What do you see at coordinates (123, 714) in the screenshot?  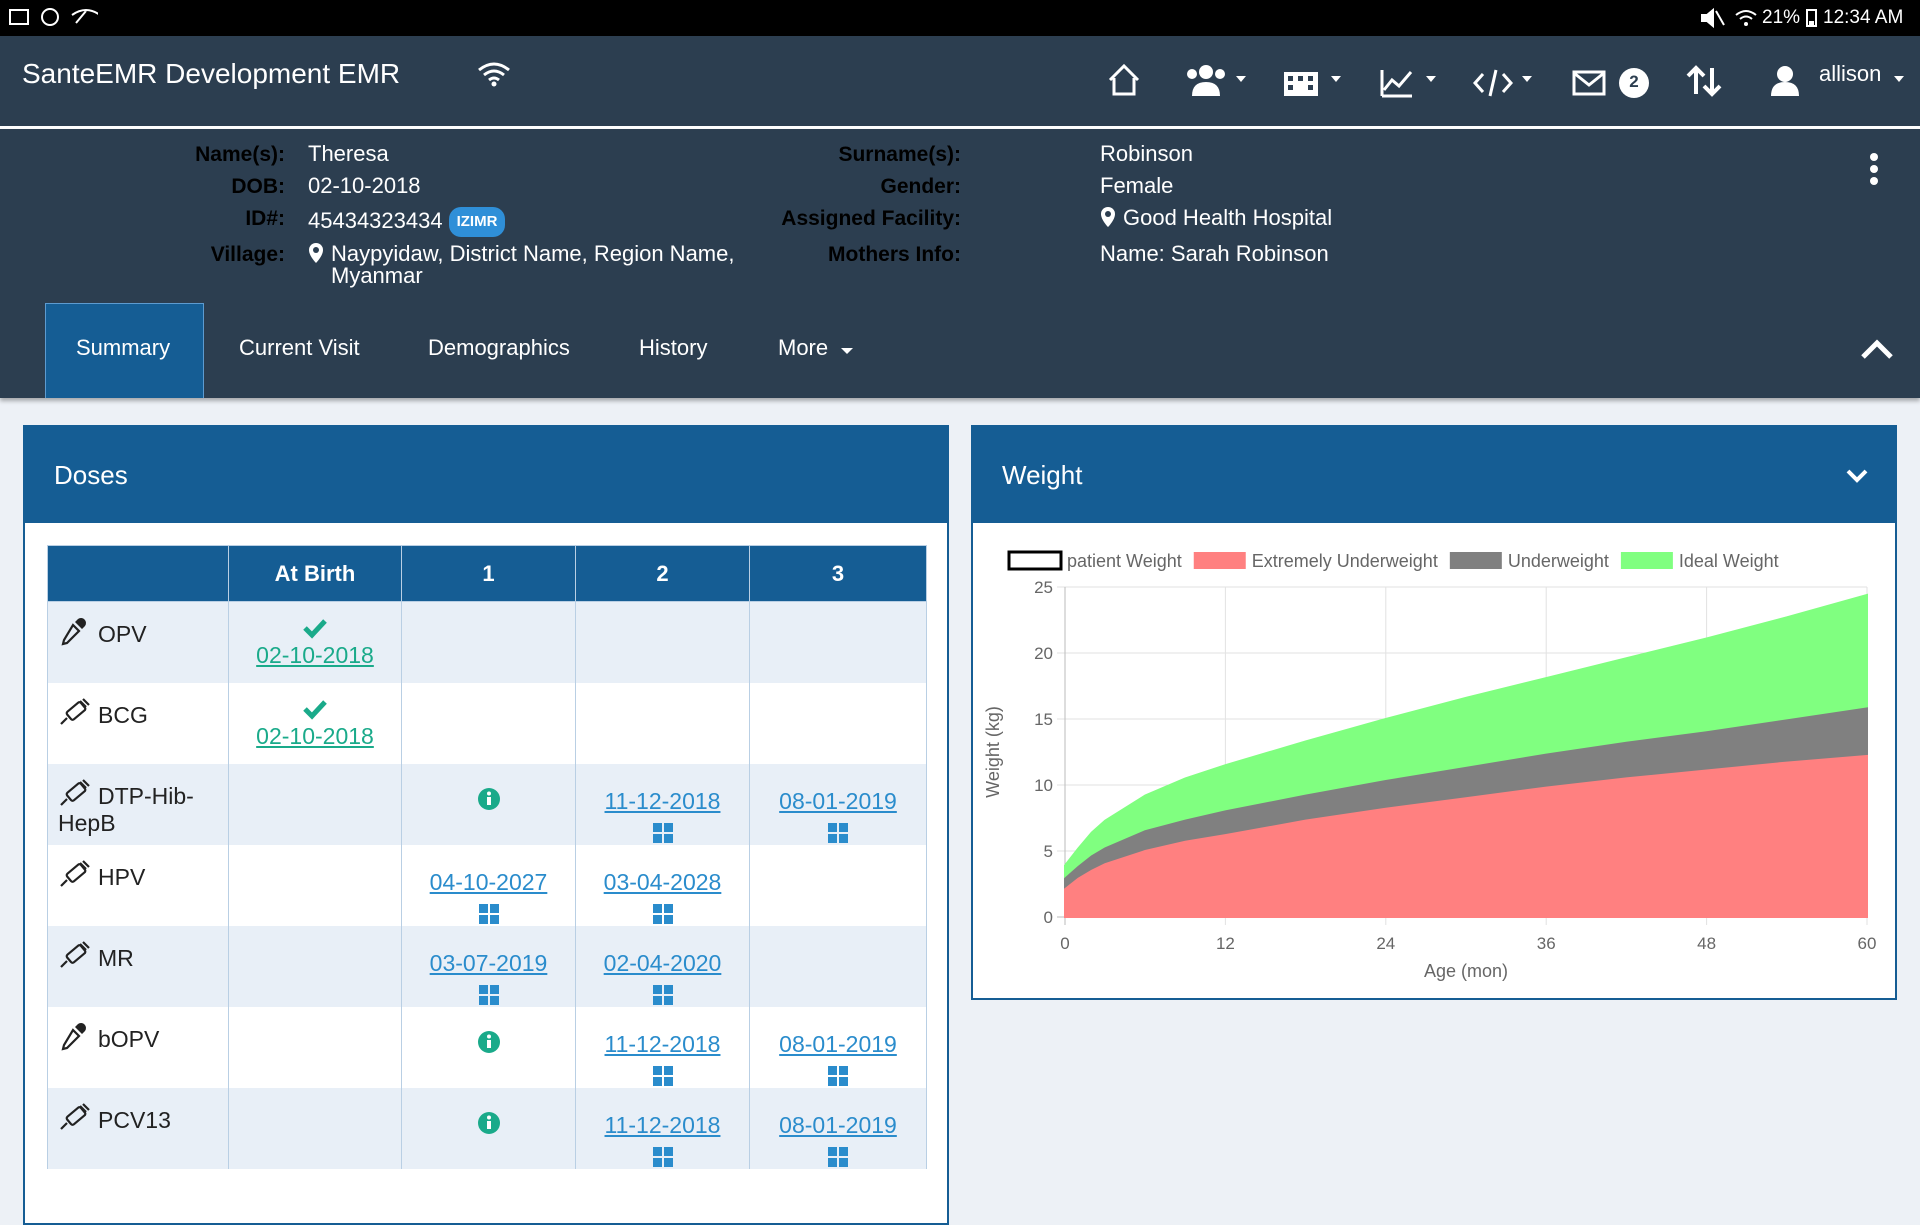 I see `vaccine-name: BCG` at bounding box center [123, 714].